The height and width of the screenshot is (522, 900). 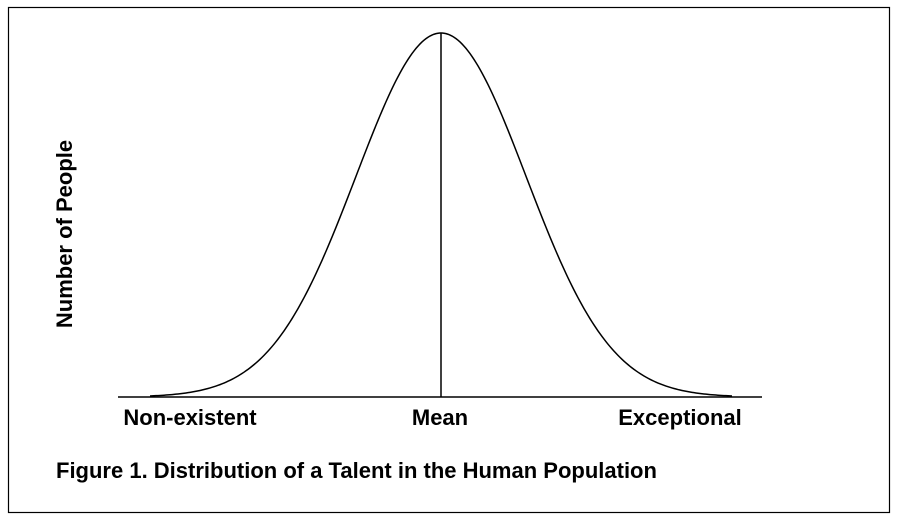 What do you see at coordinates (679, 417) in the screenshot?
I see `x-label: Exceptional` at bounding box center [679, 417].